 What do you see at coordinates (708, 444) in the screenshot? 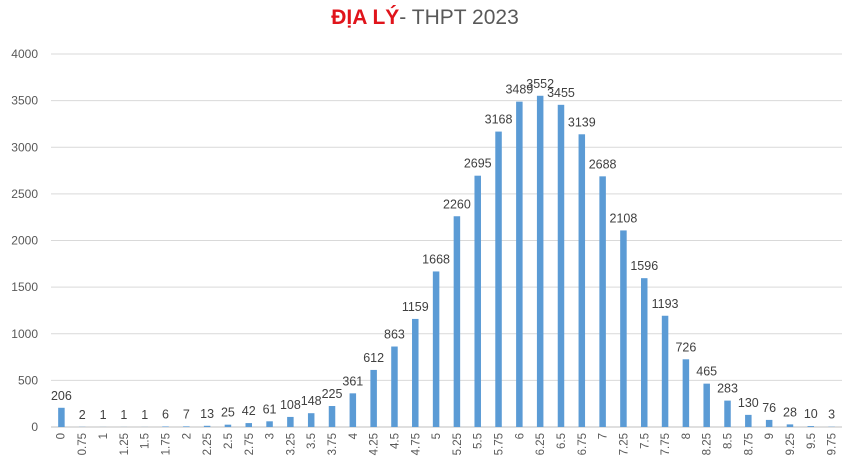
I see `x-tick-label: 8.25` at bounding box center [708, 444].